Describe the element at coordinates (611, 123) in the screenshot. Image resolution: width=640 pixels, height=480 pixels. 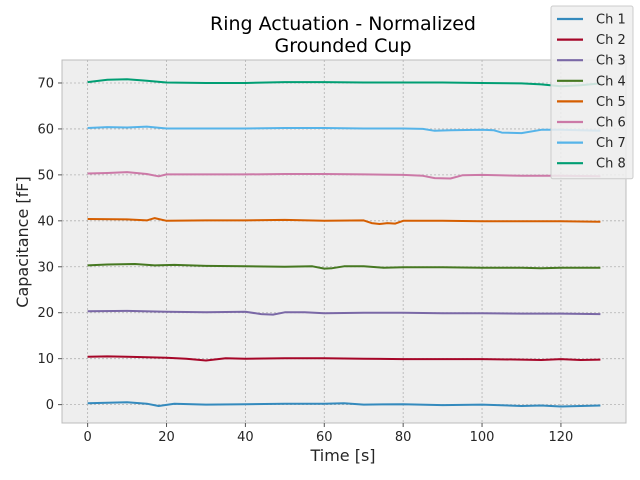
I see `legend-label-ch6: Ch 6` at that location.